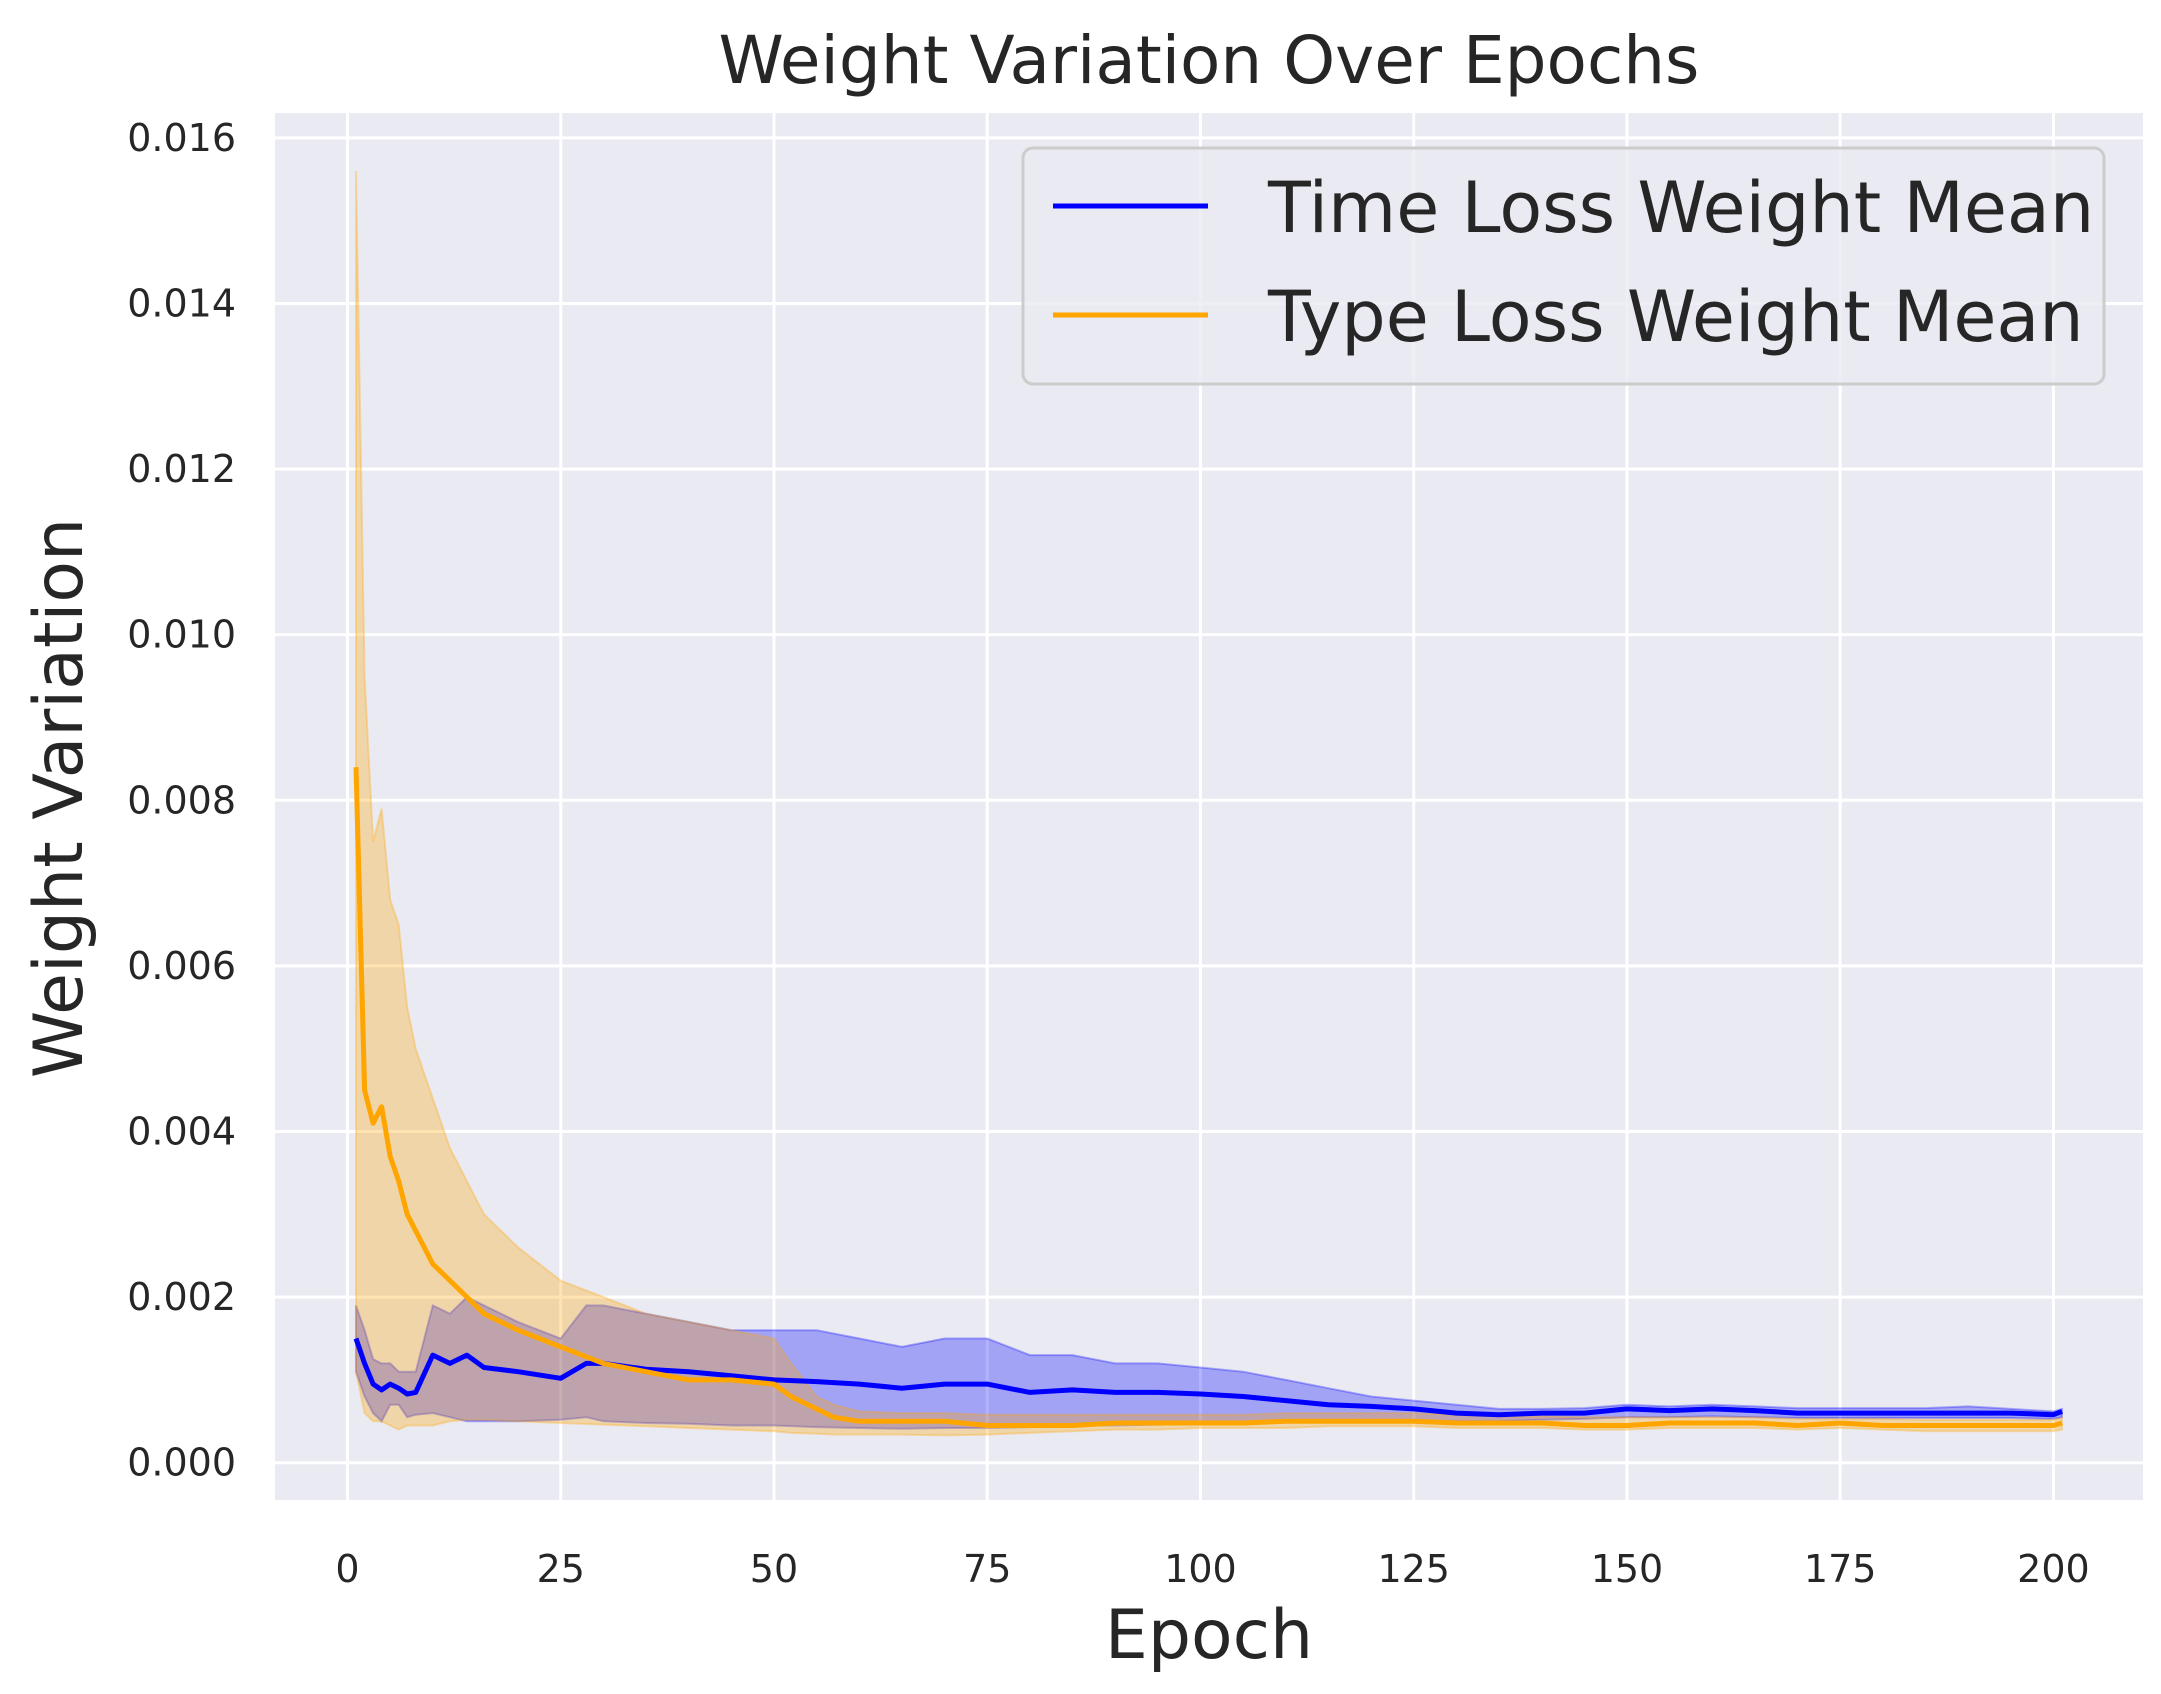  What do you see at coordinates (561, 1569) in the screenshot?
I see `x-tick-label: 25` at bounding box center [561, 1569].